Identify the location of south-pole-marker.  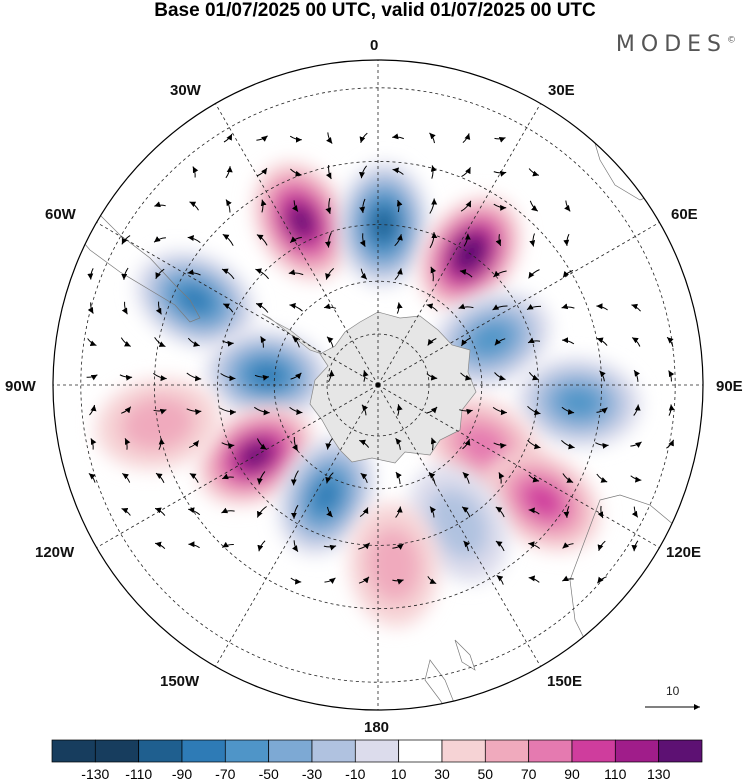
(378, 385).